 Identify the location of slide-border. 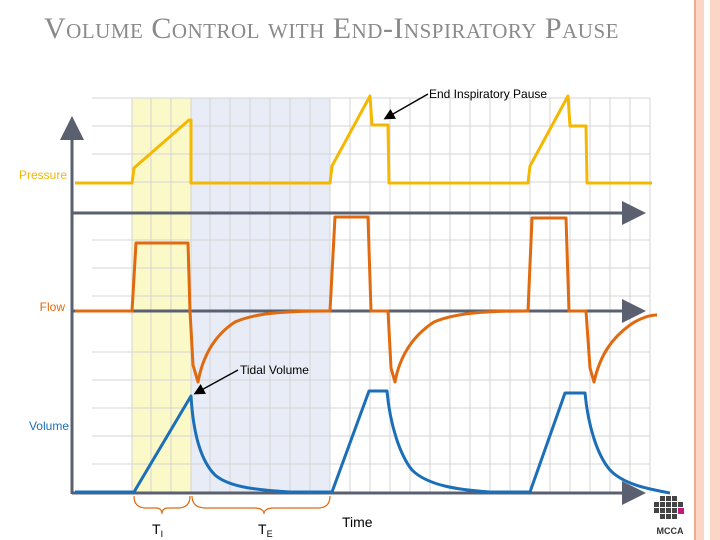
(707, 270).